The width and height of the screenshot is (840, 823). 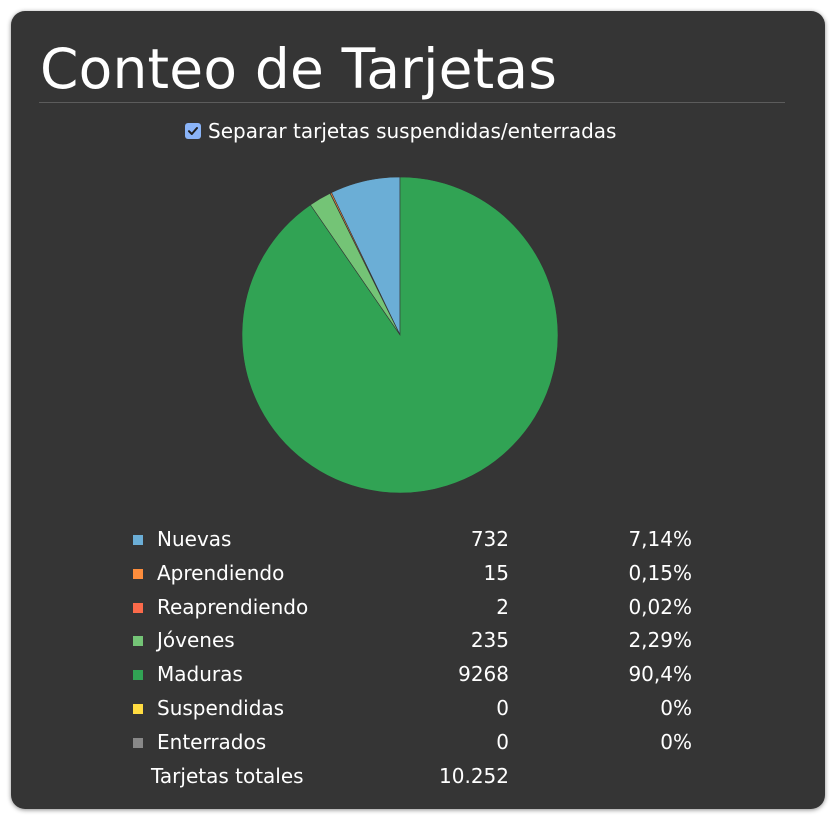 I want to click on legend-name: Suspendidas, so click(x=221, y=707).